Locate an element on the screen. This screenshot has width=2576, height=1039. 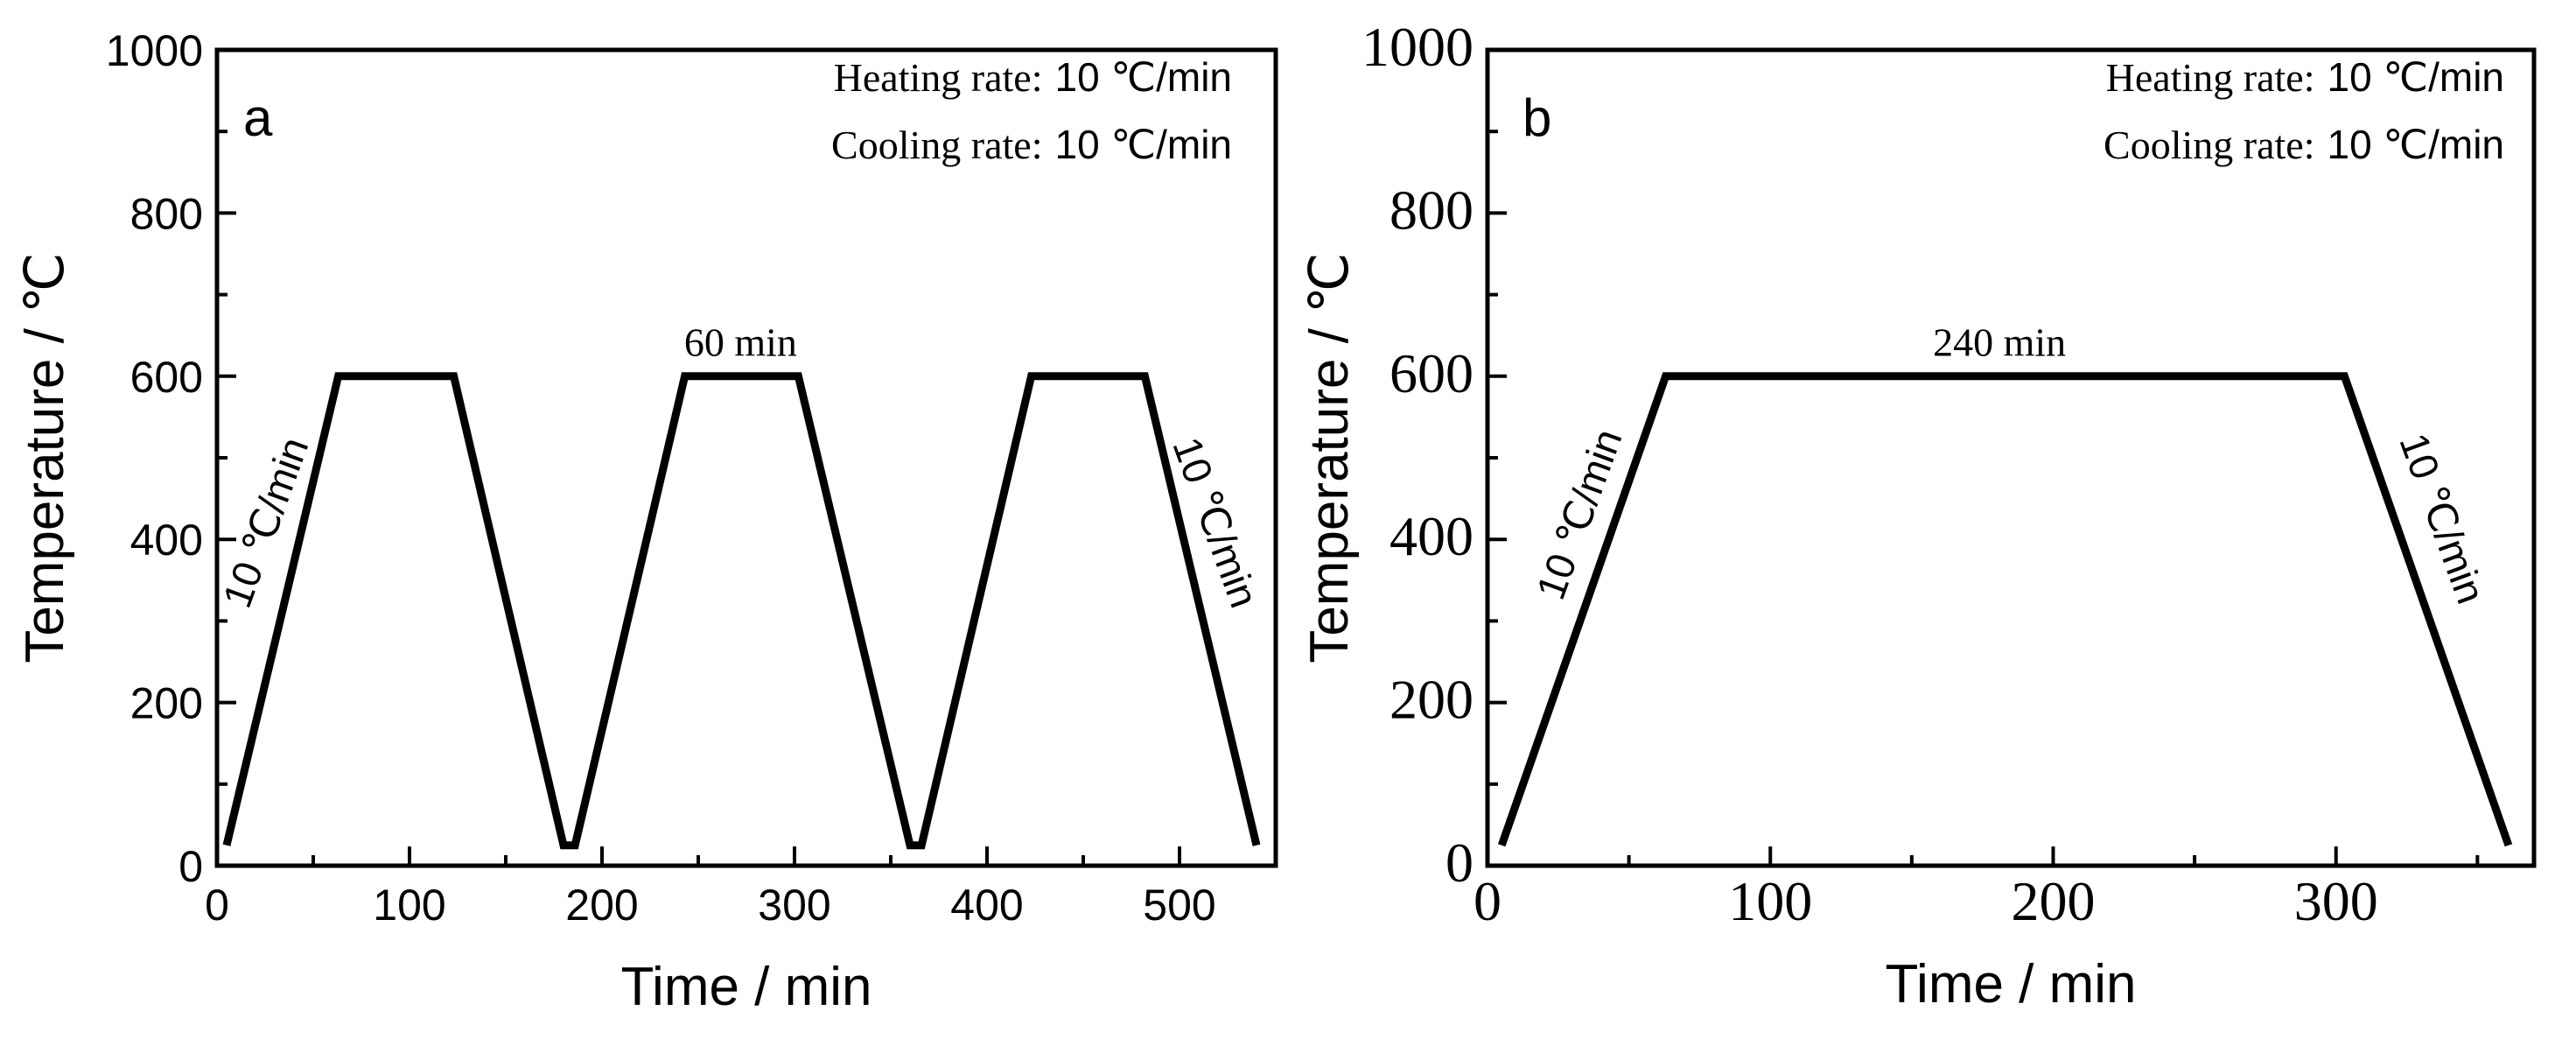
panel-b-y-tick-label: 600 is located at coordinates (1432, 373).